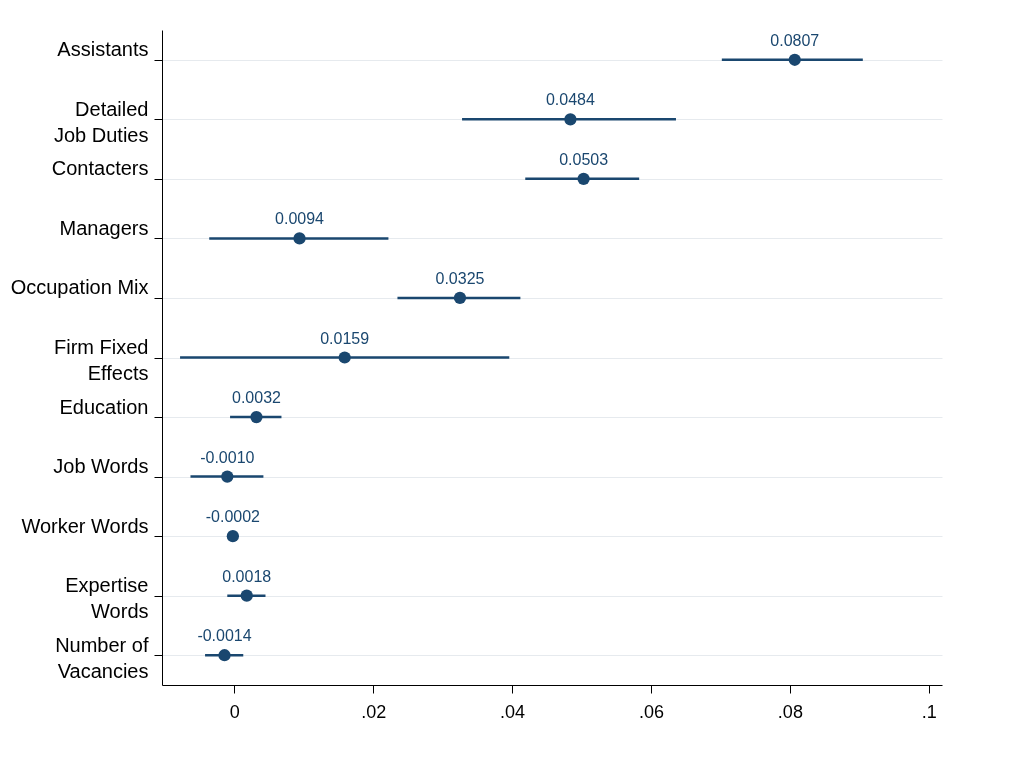 Image resolution: width=1034 pixels, height=757 pixels. What do you see at coordinates (85, 525) in the screenshot?
I see `y-tick-label: Worker Words` at bounding box center [85, 525].